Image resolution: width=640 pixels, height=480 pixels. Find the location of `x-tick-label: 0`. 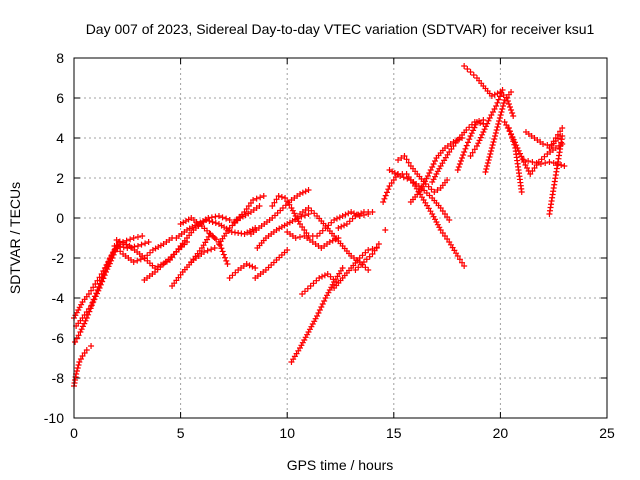

x-tick-label: 0 is located at coordinates (74, 433).